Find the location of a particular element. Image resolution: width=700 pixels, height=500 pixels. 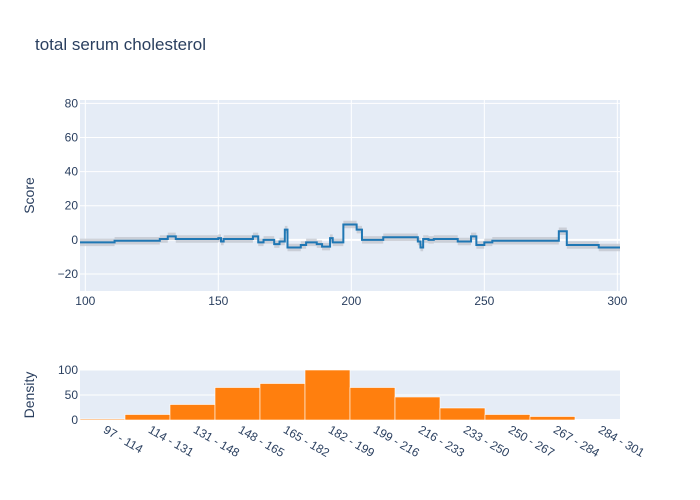

x-tick-label: 284 - 301 is located at coordinates (621, 441).